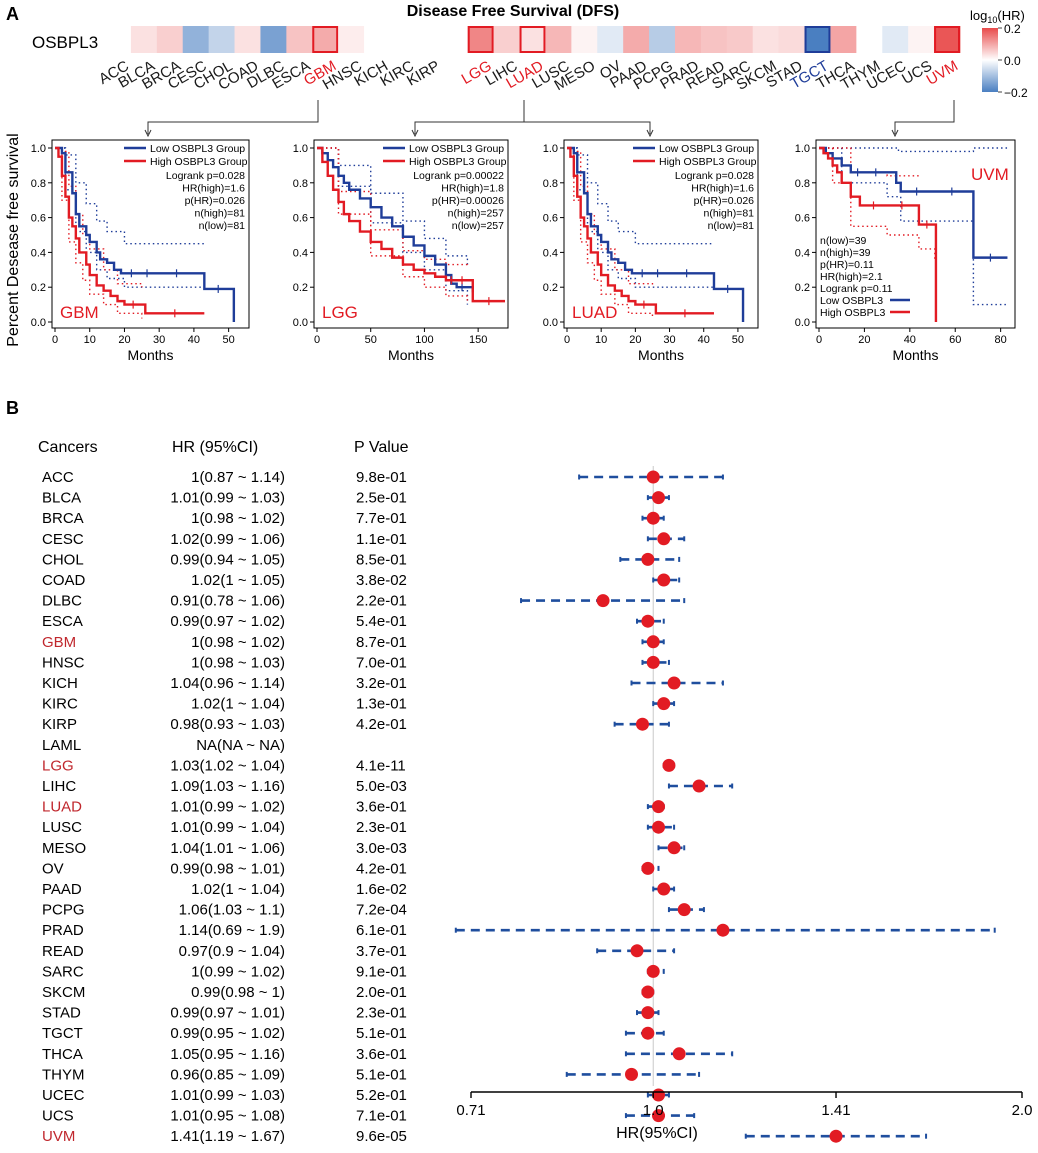  I want to click on forest-cancer: READ, so click(63, 951).